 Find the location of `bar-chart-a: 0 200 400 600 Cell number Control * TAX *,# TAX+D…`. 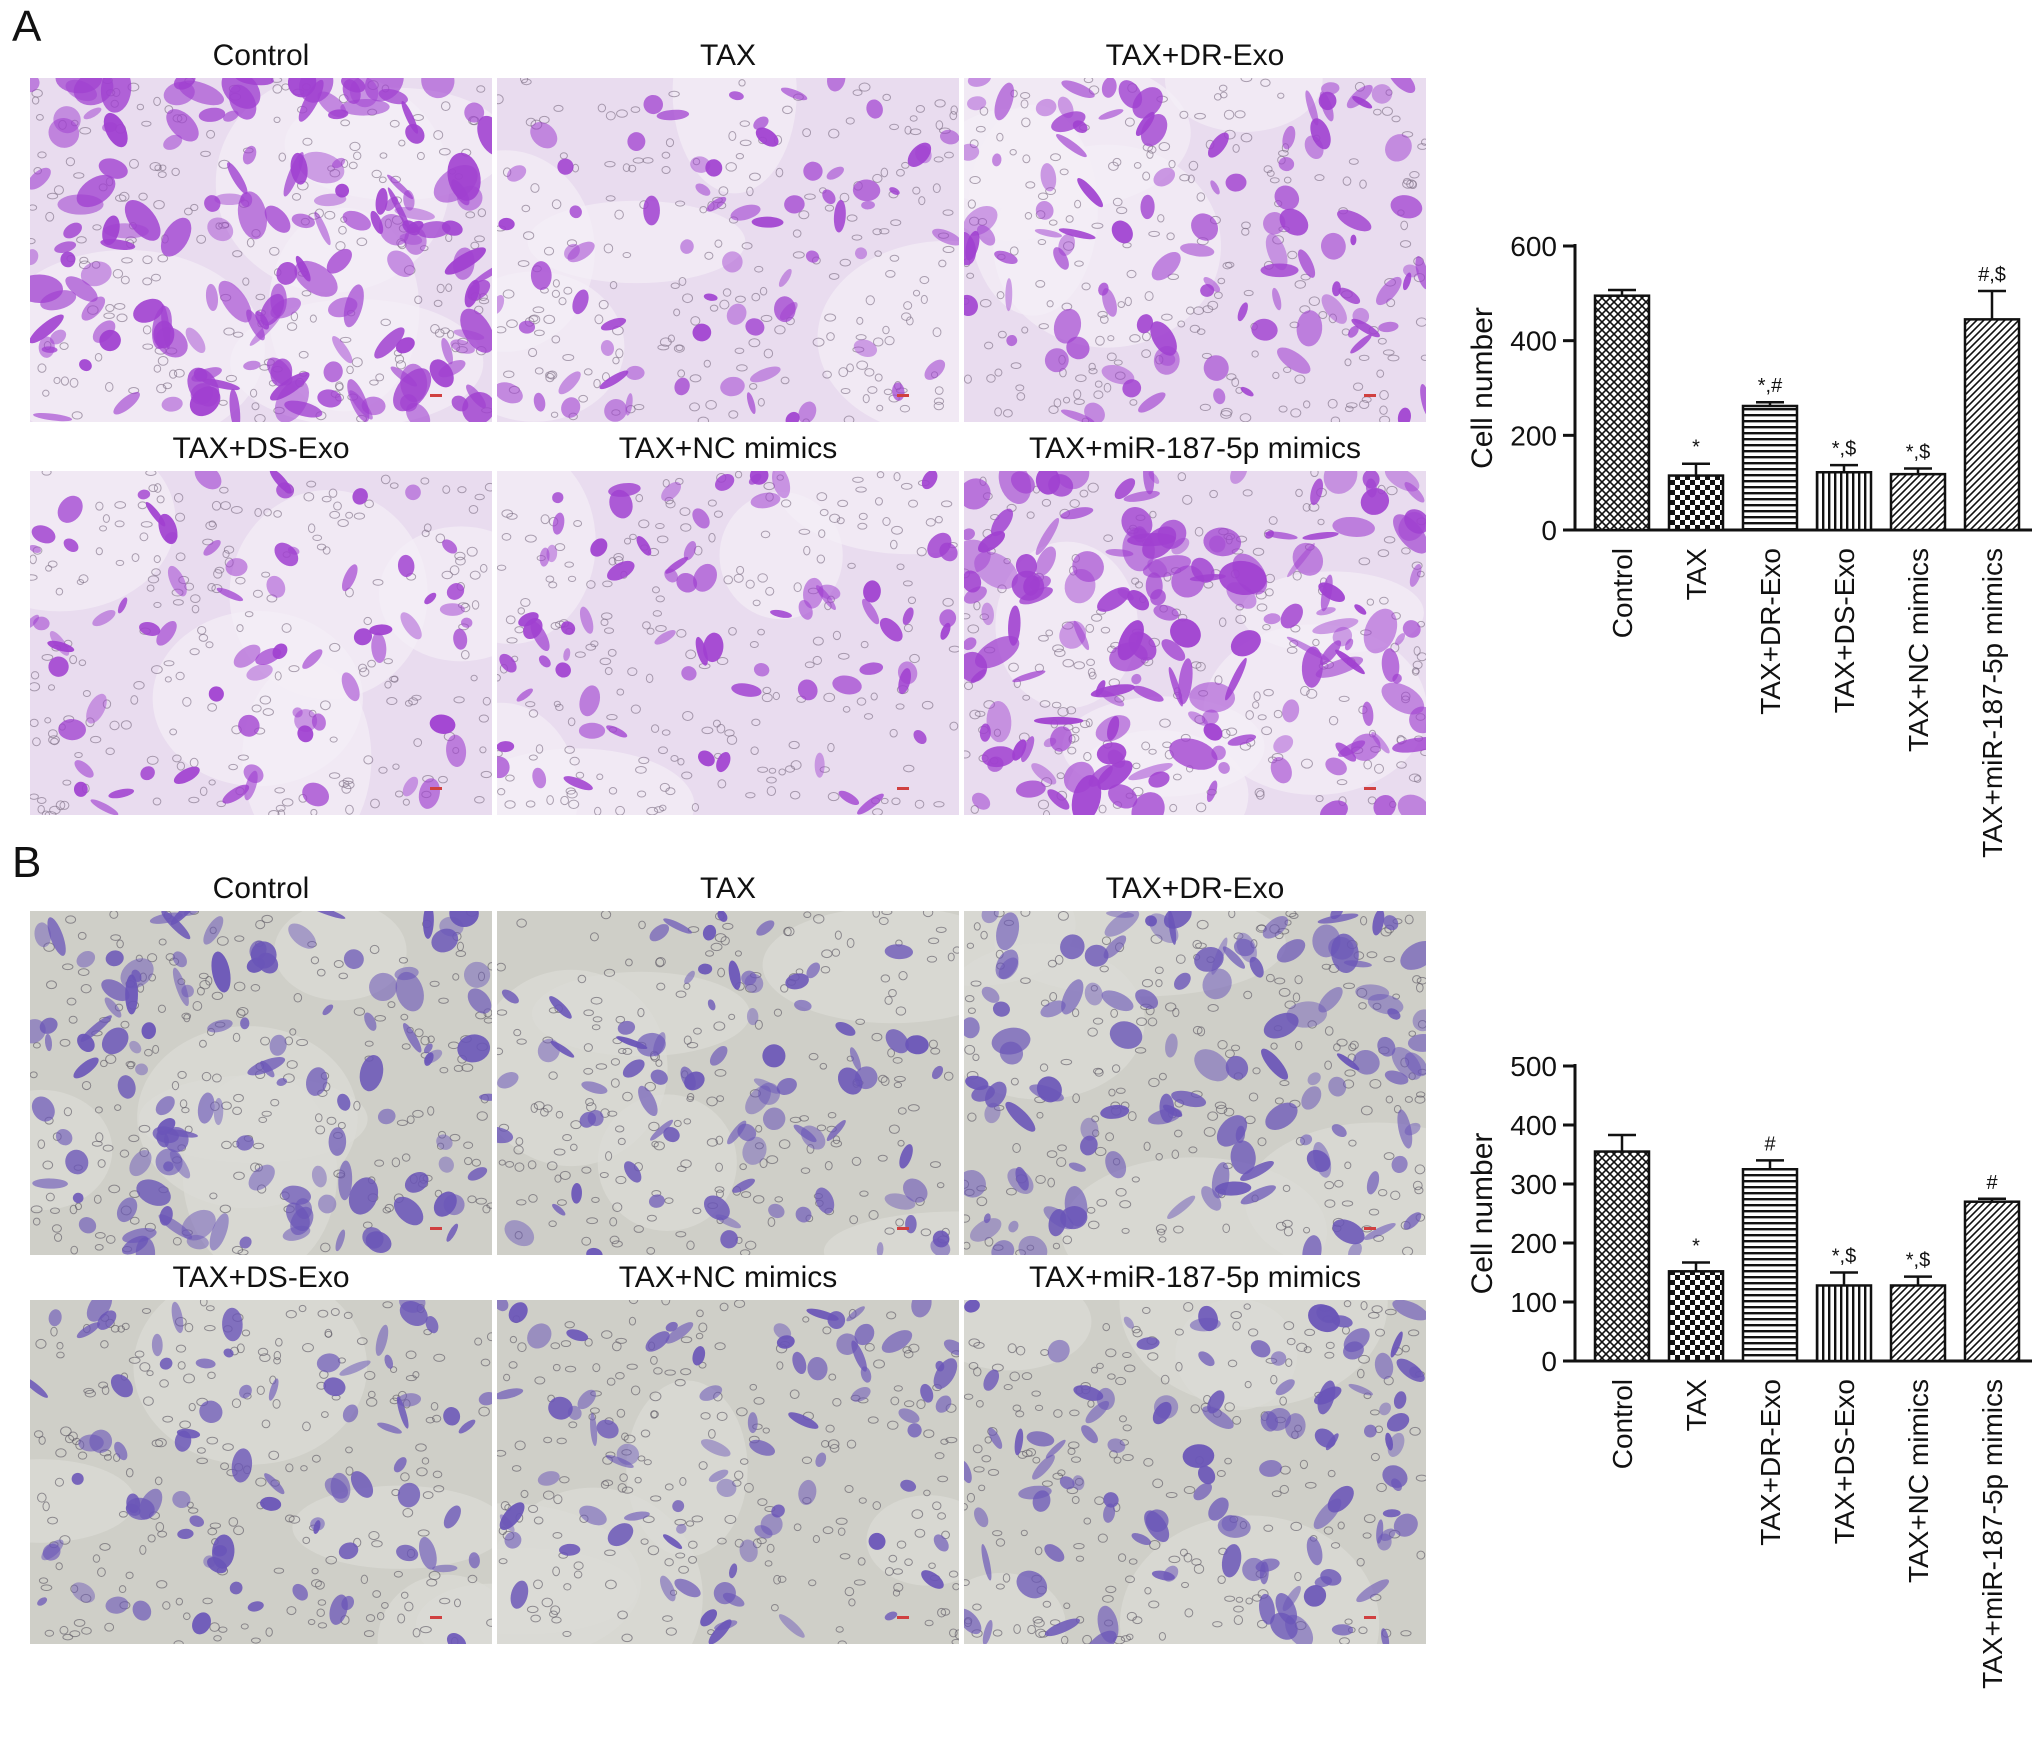

bar-chart-a: 0 200 400 600 Cell number Control * TAX *,# TAX+D… is located at coordinates (1749, 544).